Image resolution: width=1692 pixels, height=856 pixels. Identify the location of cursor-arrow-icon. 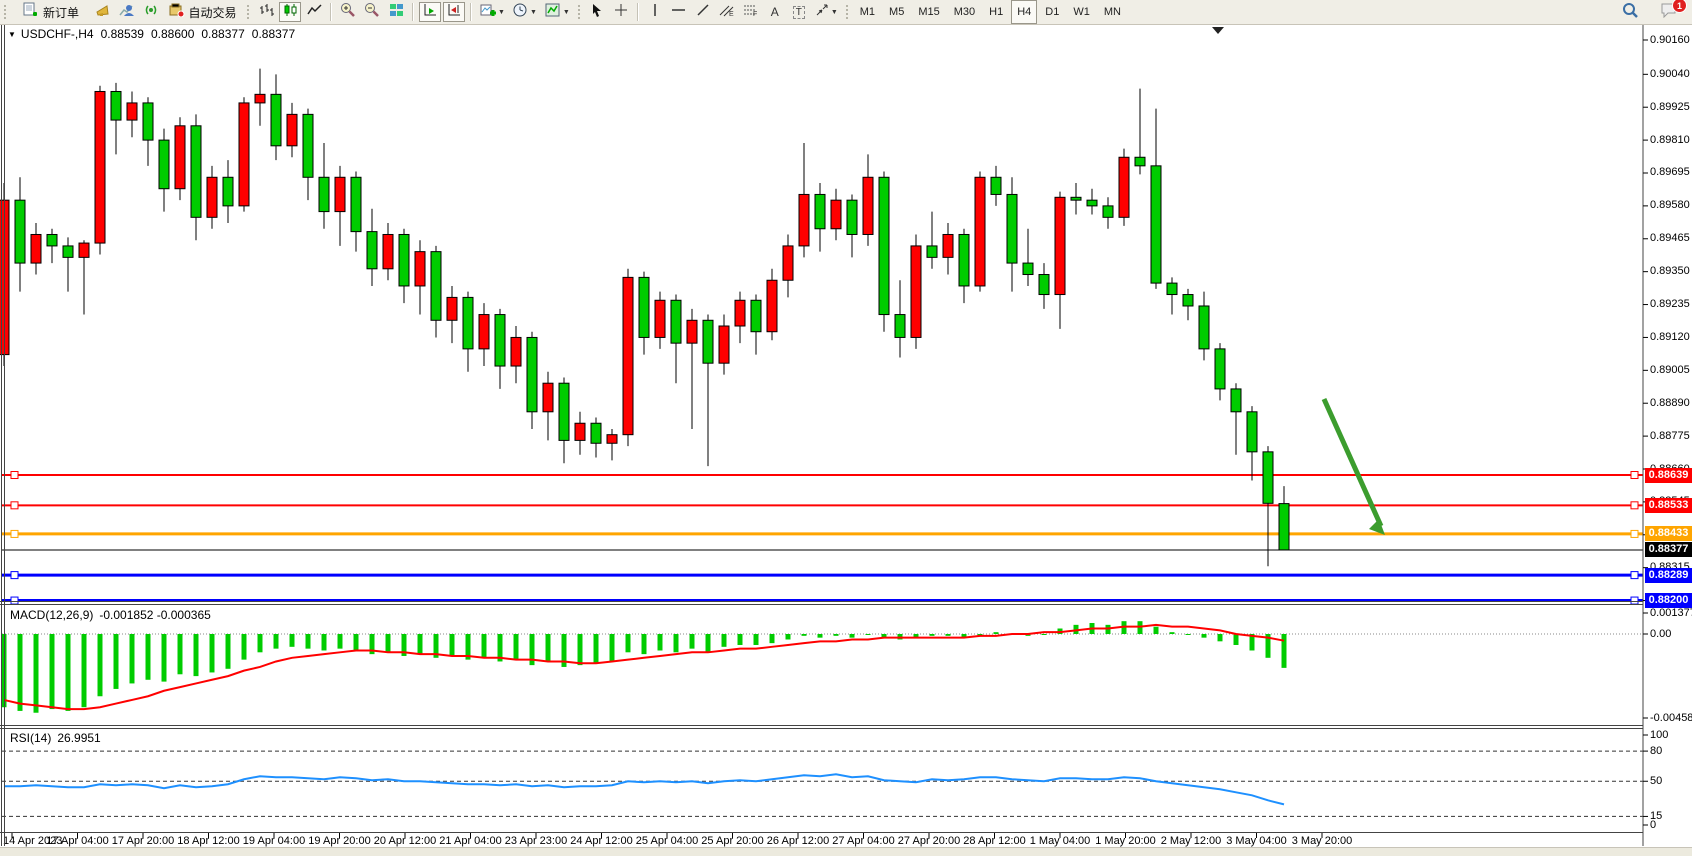
(596, 12).